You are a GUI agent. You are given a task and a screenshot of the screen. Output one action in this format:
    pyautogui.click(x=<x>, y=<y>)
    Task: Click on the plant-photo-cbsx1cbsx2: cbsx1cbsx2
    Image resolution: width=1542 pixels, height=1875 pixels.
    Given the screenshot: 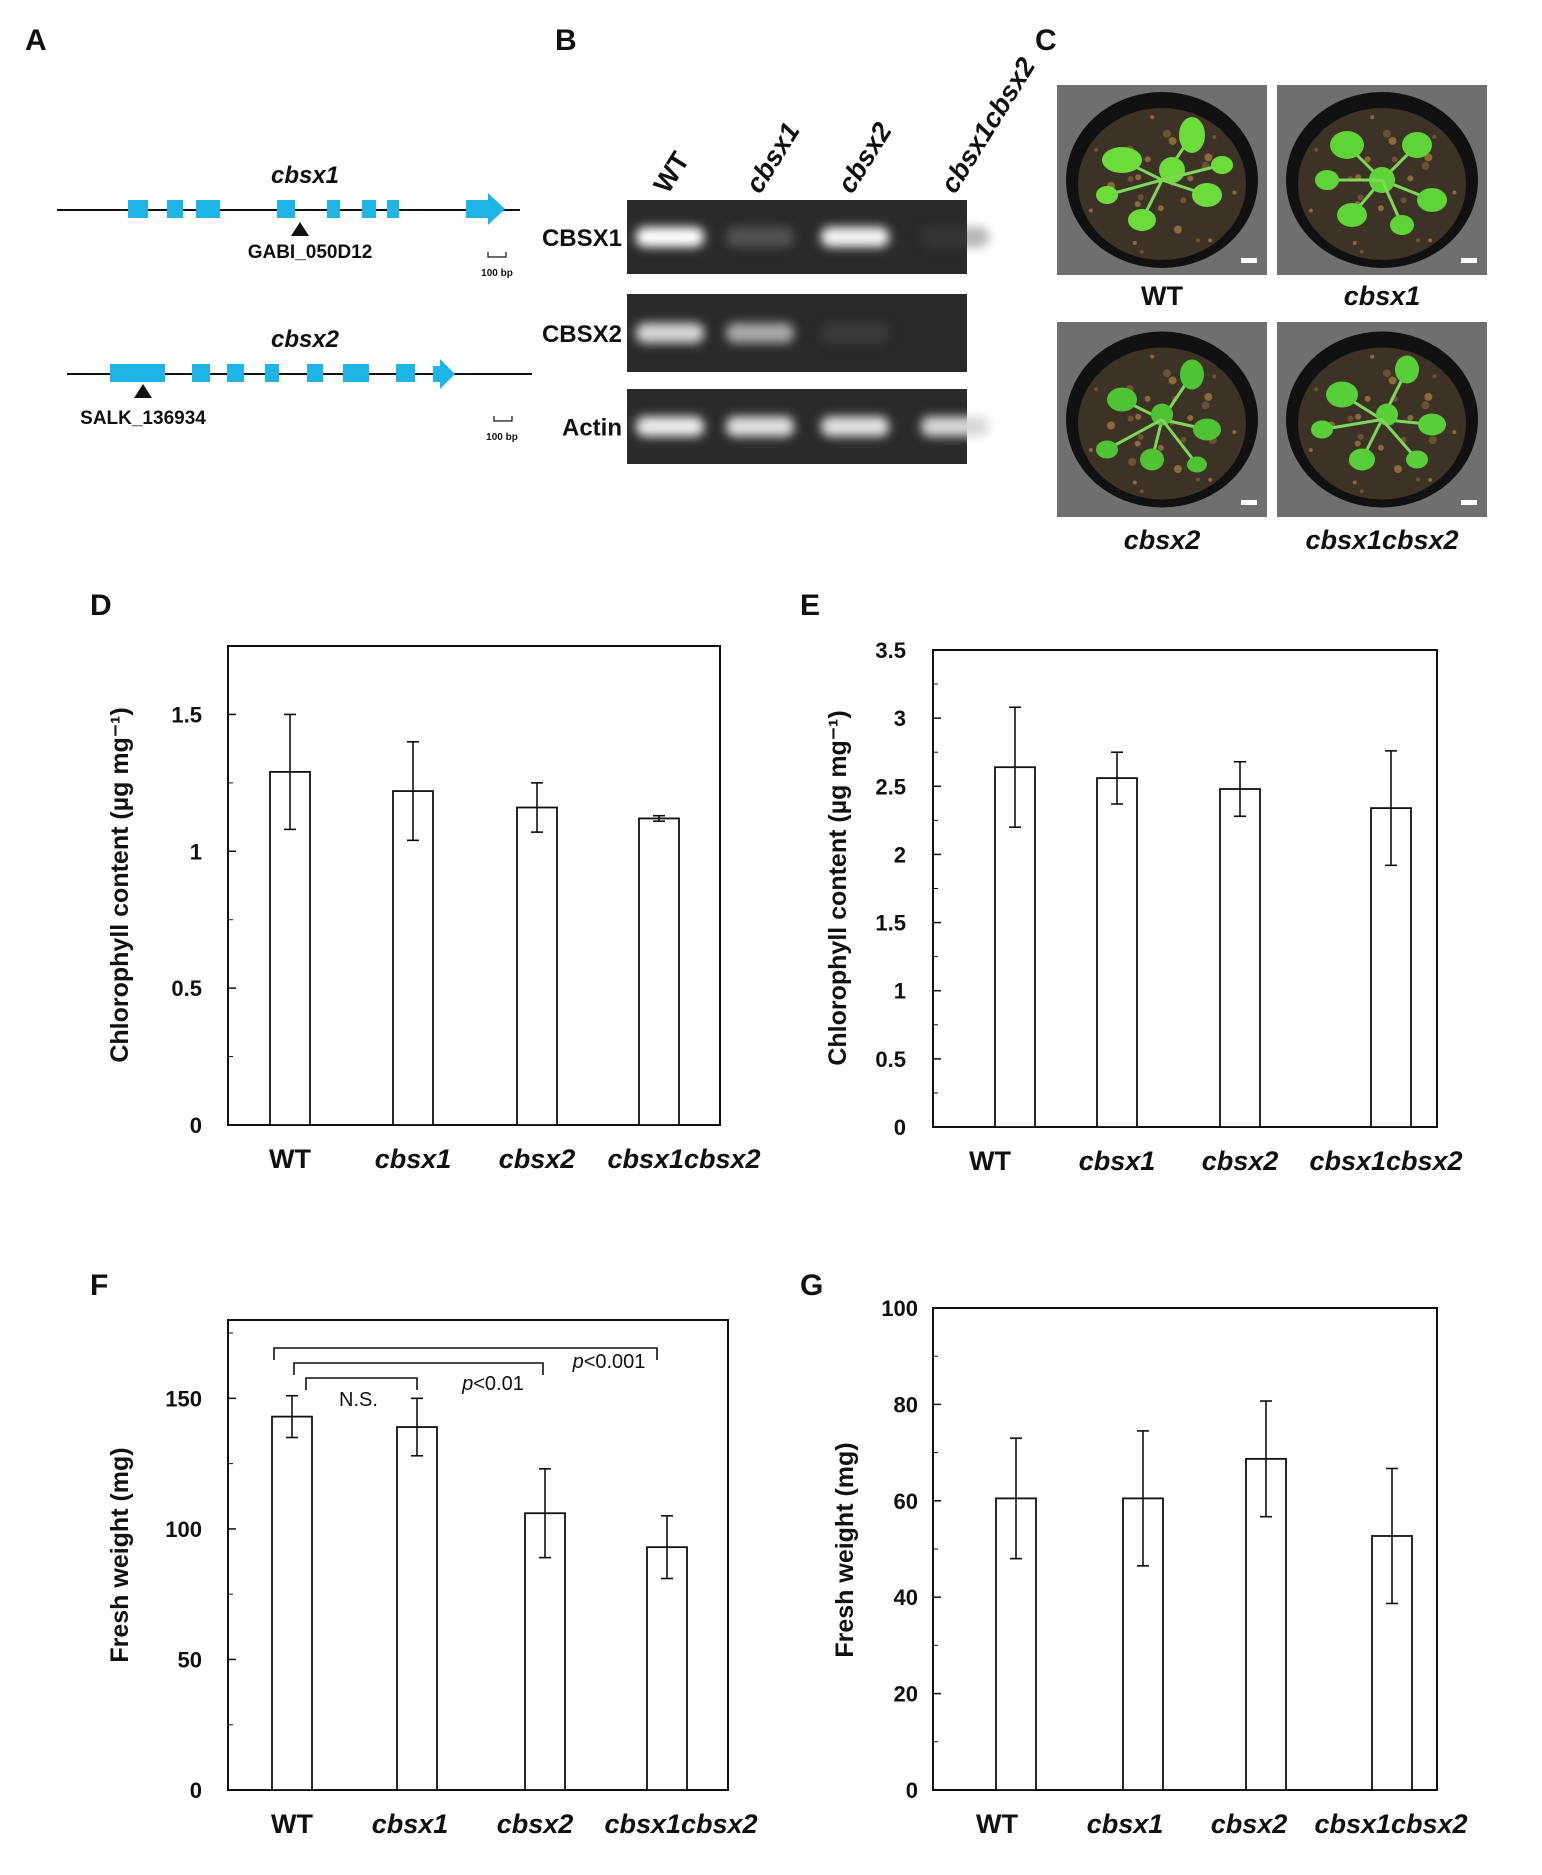 What is the action you would take?
    pyautogui.click(x=1382, y=438)
    